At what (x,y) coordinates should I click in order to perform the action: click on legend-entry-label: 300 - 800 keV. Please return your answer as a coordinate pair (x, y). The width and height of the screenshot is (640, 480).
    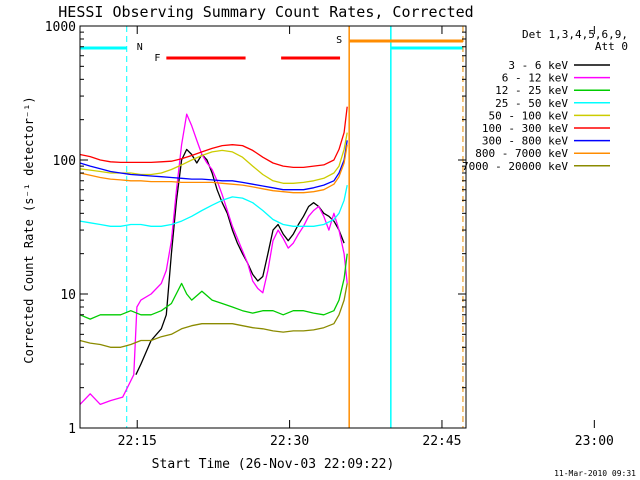
    Looking at the image, I should click on (525, 141).